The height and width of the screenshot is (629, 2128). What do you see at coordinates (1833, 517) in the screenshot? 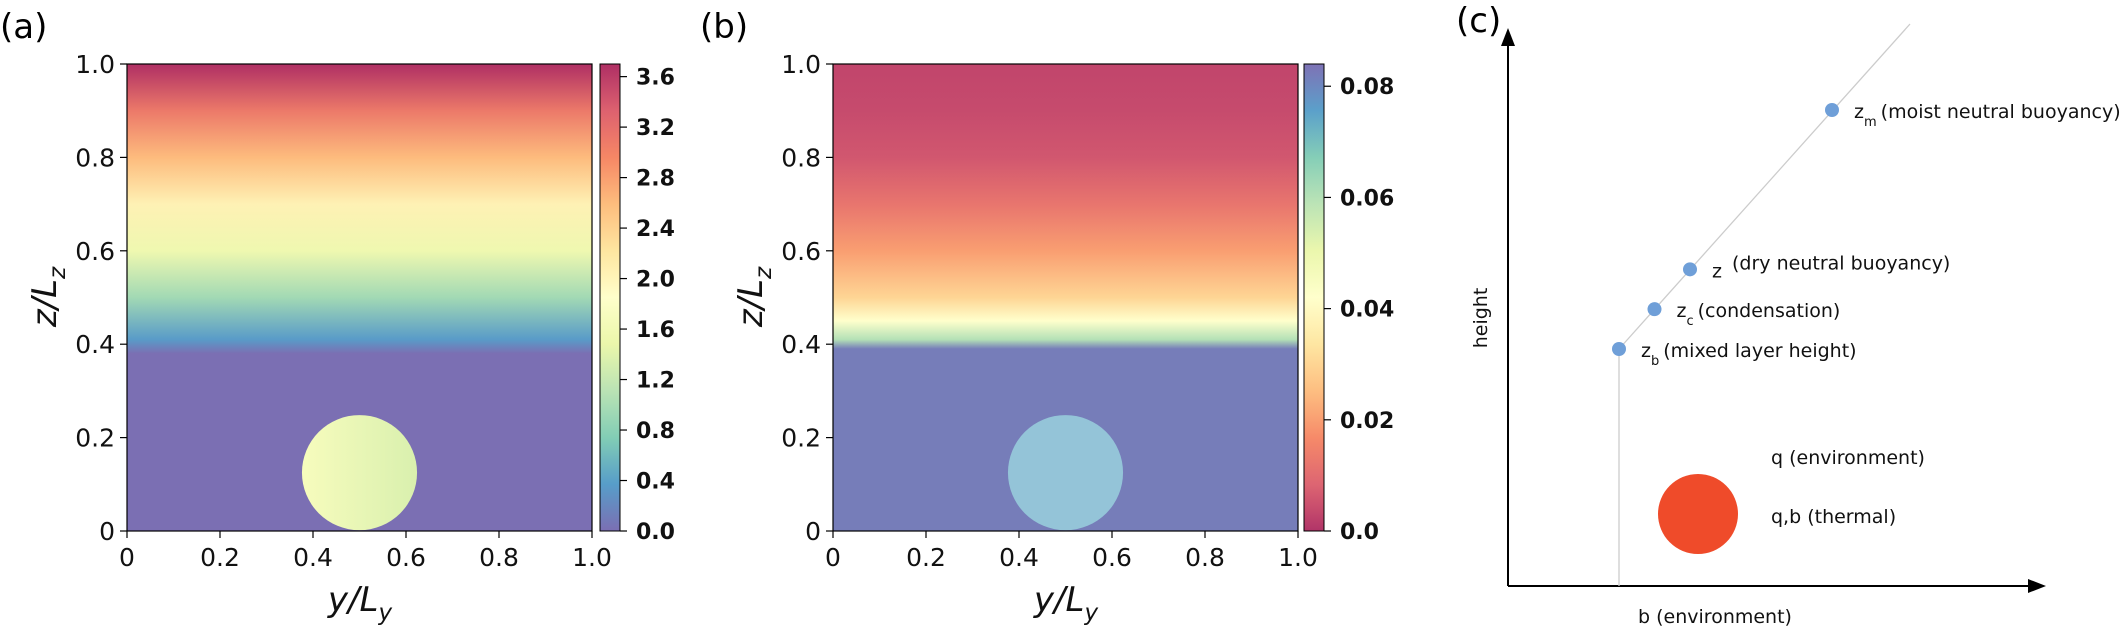
I see `panel-c-thermal-label: q,b (thermal)` at bounding box center [1833, 517].